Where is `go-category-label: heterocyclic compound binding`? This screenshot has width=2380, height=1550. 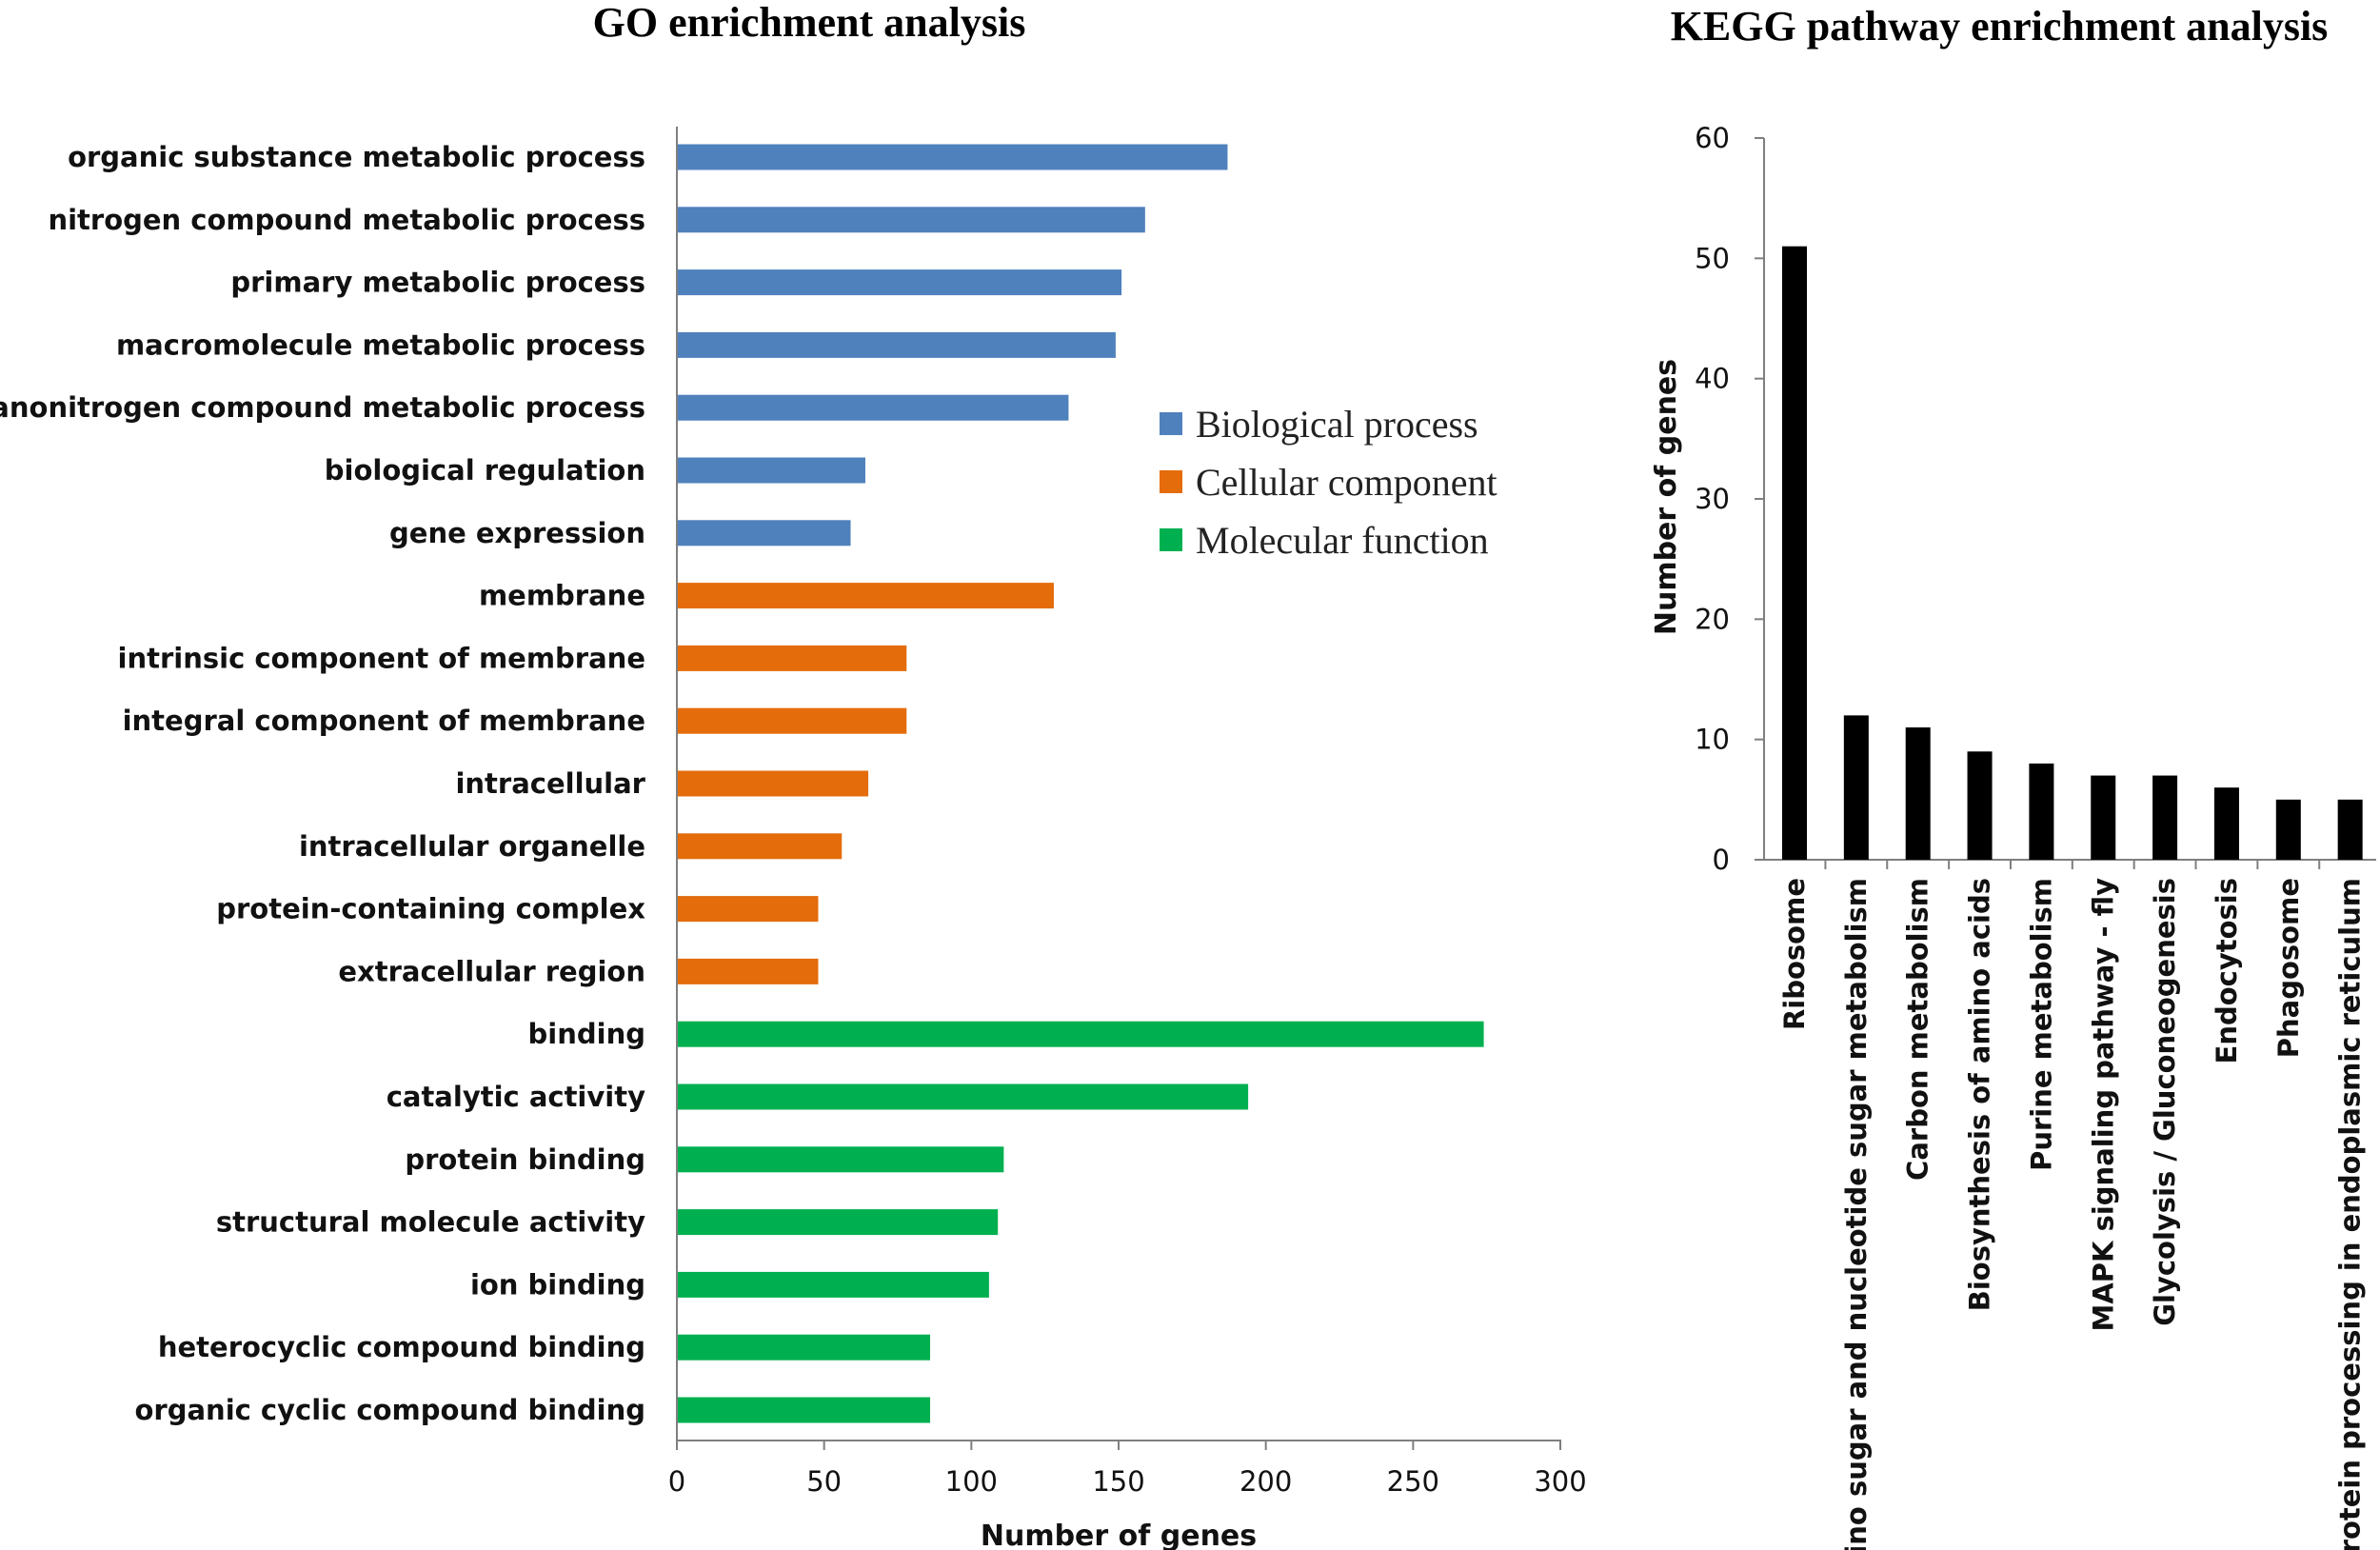 go-category-label: heterocyclic compound binding is located at coordinates (401, 1347).